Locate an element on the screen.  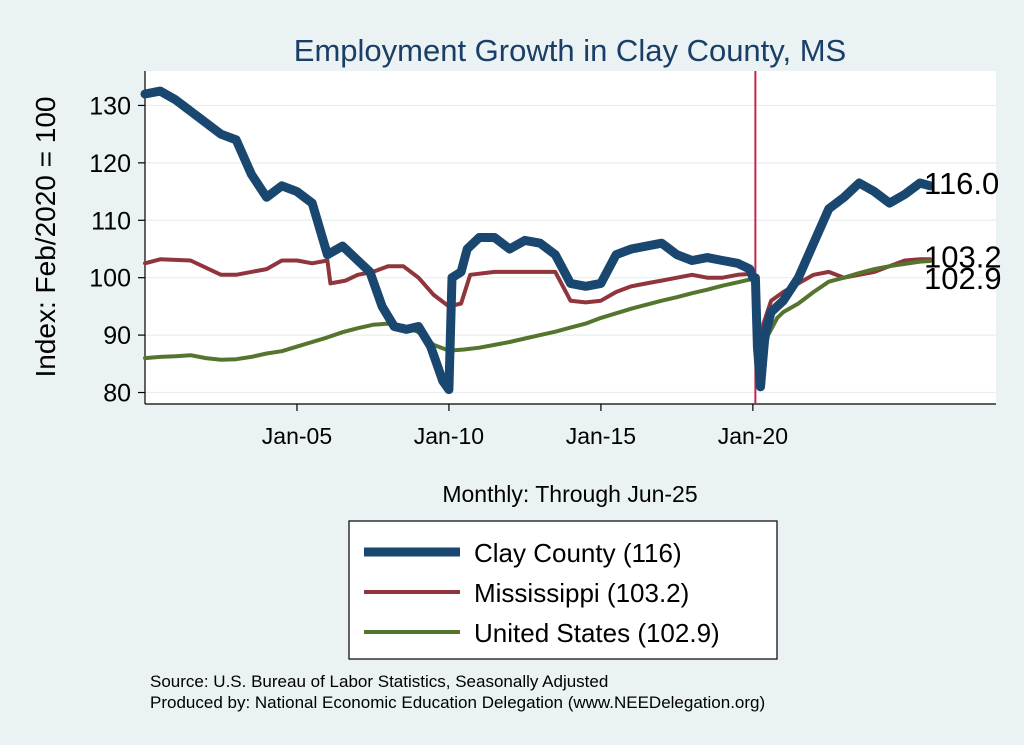
end-label: 116.0 is located at coordinates (961, 183).